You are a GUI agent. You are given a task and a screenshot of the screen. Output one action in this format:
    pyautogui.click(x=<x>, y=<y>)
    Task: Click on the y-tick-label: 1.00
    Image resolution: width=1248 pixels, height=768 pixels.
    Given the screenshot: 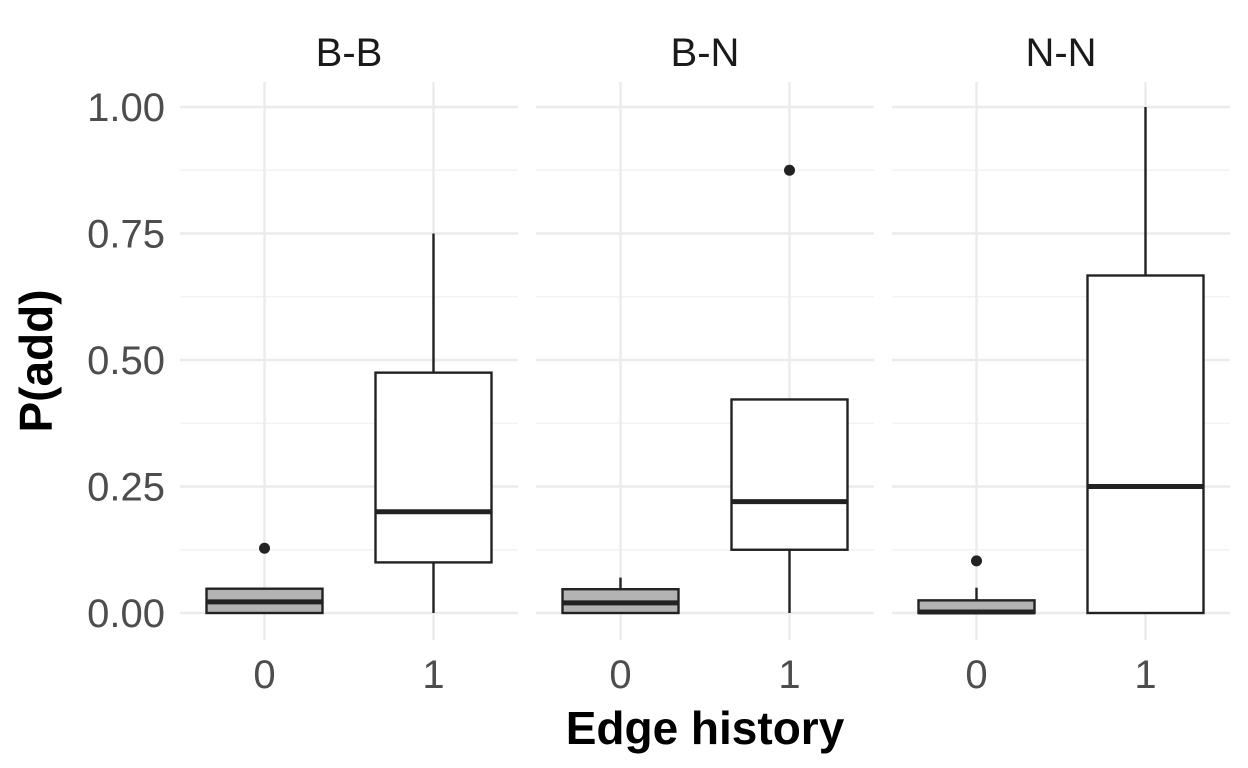 What is the action you would take?
    pyautogui.click(x=126, y=108)
    